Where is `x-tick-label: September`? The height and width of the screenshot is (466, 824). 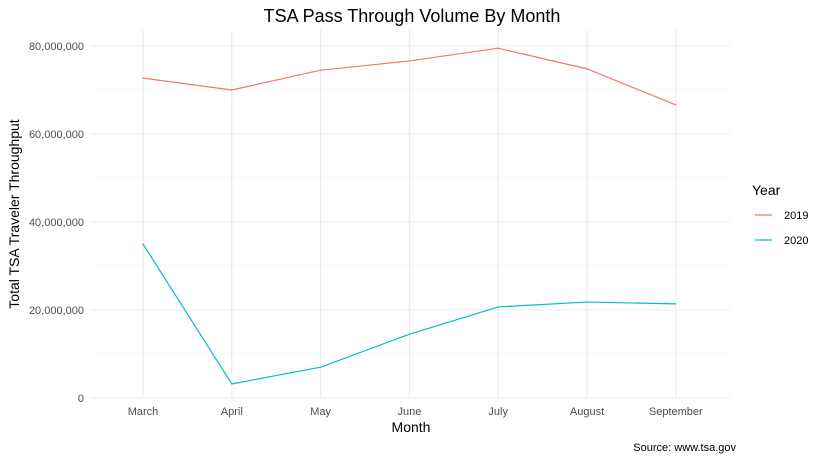
x-tick-label: September is located at coordinates (676, 412).